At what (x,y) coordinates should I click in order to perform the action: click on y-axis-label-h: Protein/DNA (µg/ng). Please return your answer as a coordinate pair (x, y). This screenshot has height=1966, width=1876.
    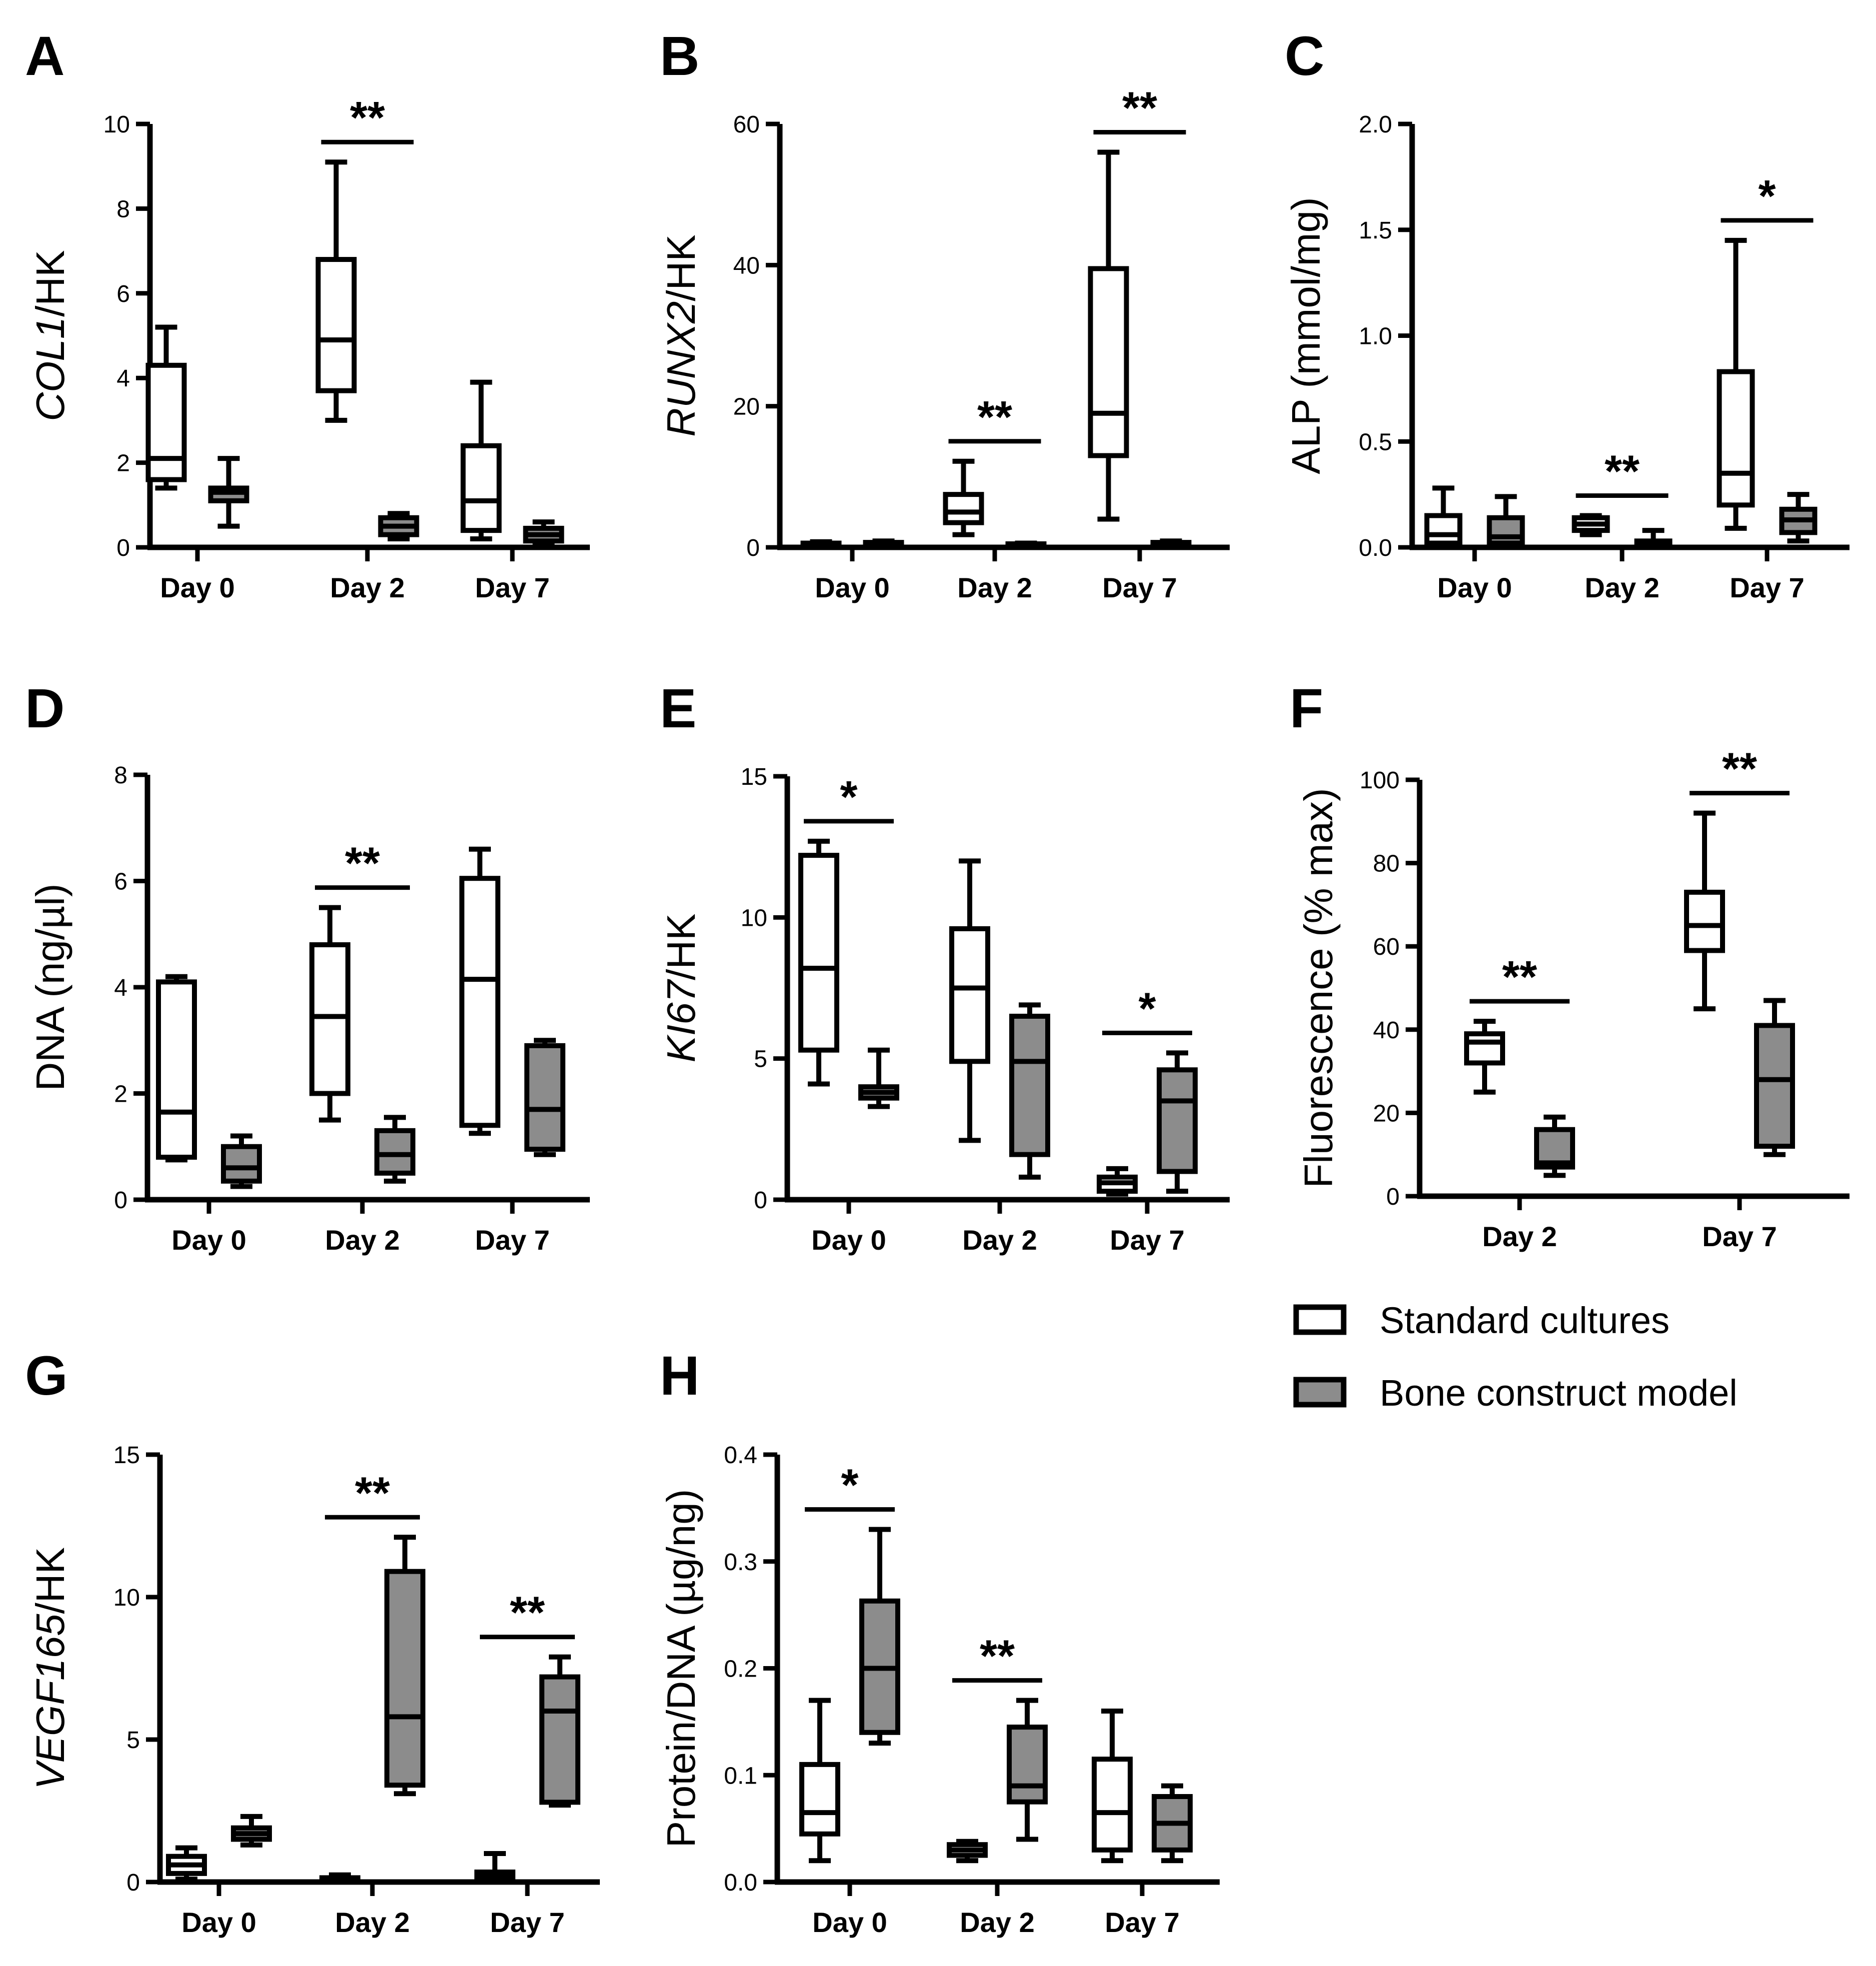
    Looking at the image, I should click on (681, 1668).